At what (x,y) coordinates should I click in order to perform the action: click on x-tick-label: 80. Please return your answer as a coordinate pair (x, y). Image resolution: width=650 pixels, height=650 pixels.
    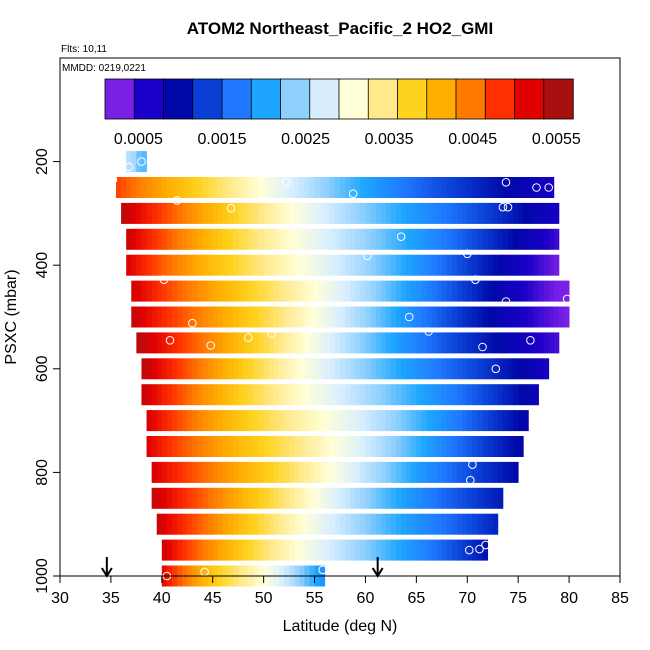
    Looking at the image, I should click on (569, 598).